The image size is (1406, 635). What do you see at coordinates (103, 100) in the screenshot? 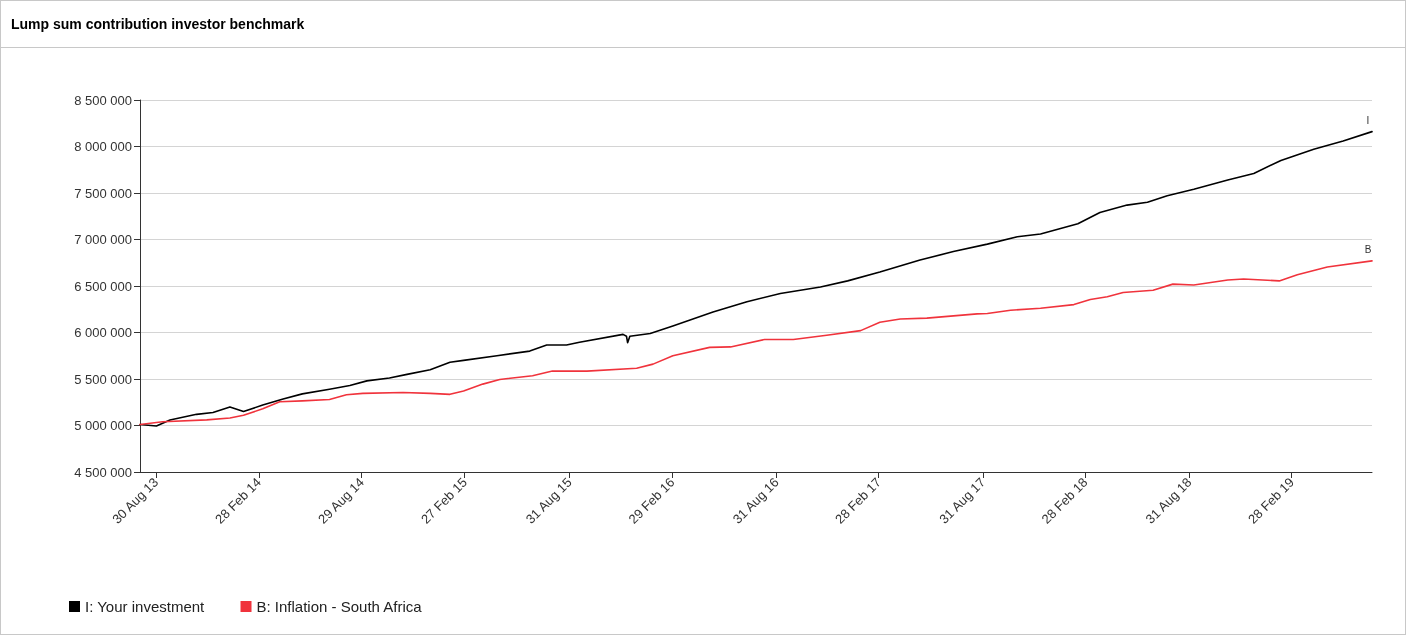
I see `y-tick-label: 8 500 000` at bounding box center [103, 100].